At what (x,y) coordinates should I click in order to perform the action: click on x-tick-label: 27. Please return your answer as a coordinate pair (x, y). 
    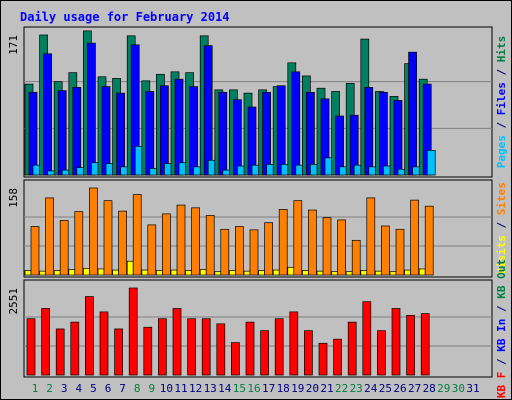
    Looking at the image, I should click on (414, 388).